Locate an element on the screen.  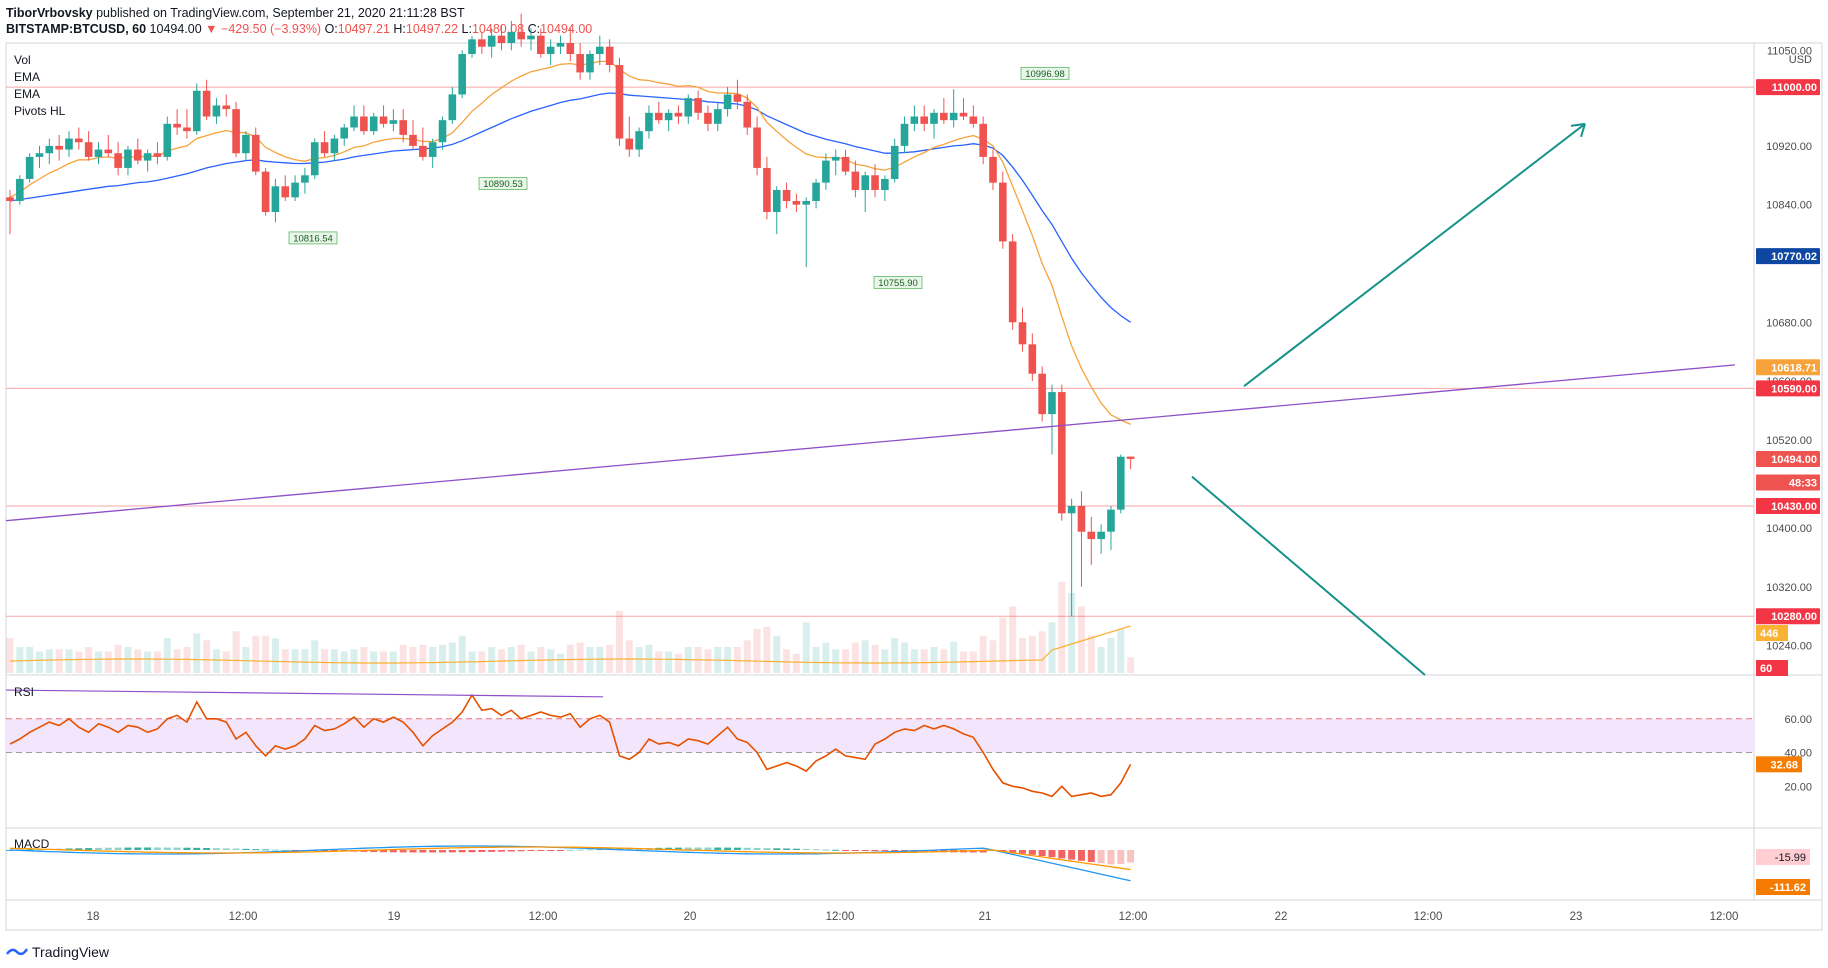
legend-pivots: Pivots HL is located at coordinates (40, 111).